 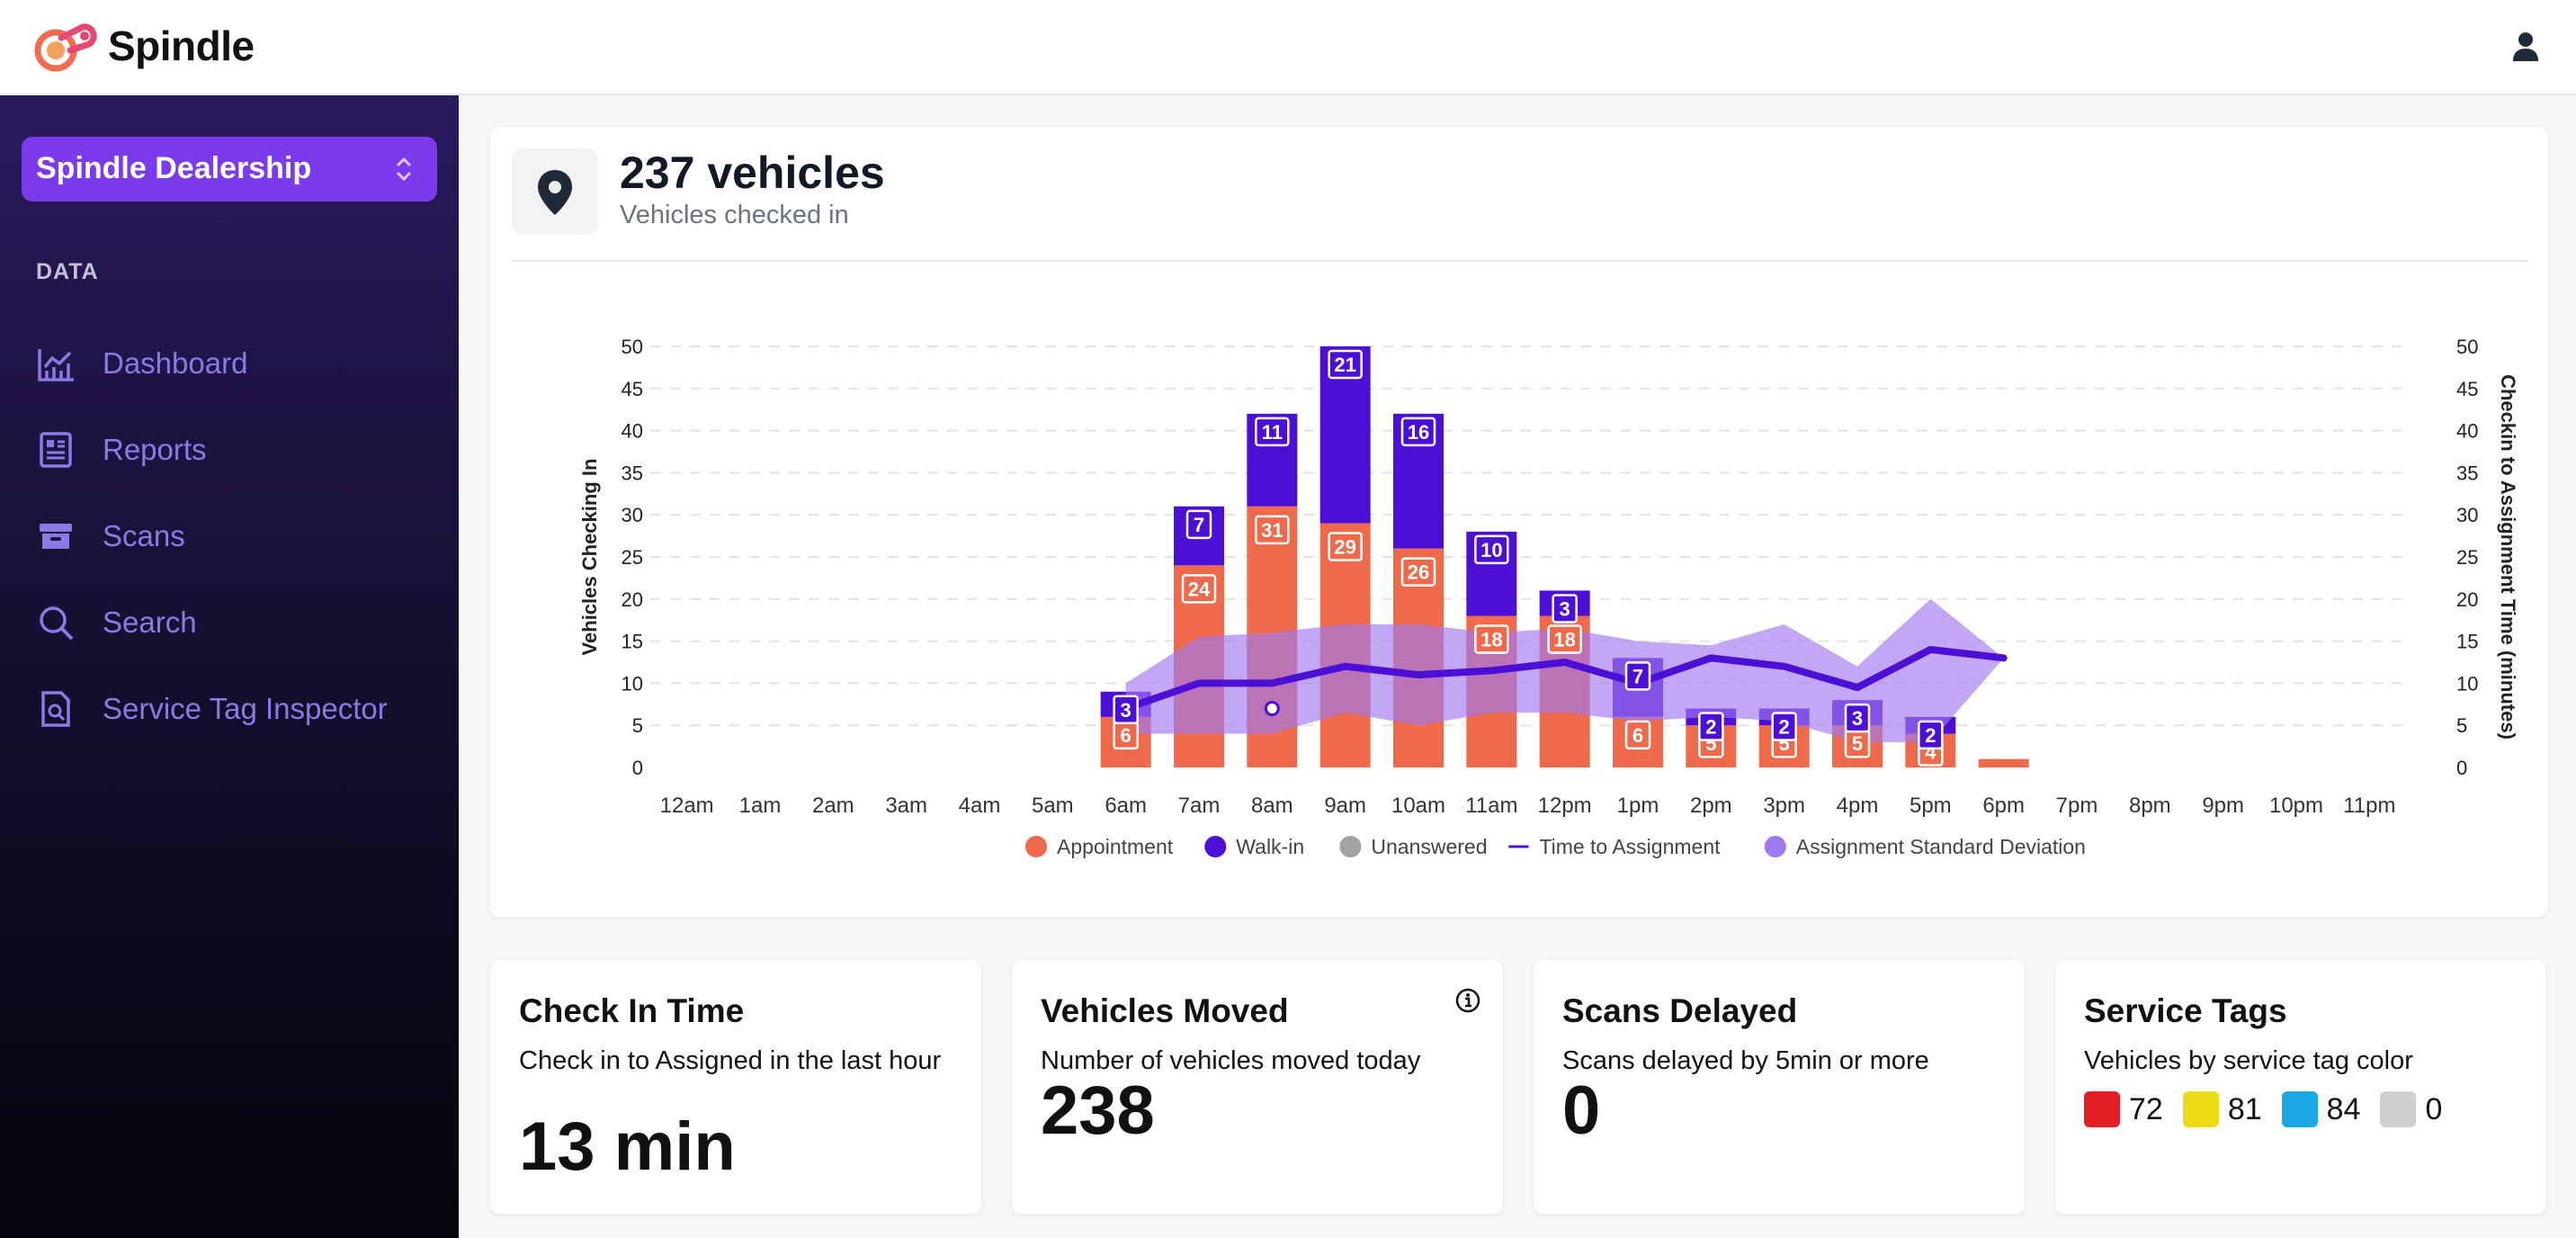 What do you see at coordinates (1491, 806) in the screenshot?
I see `x-tick-label: 11am` at bounding box center [1491, 806].